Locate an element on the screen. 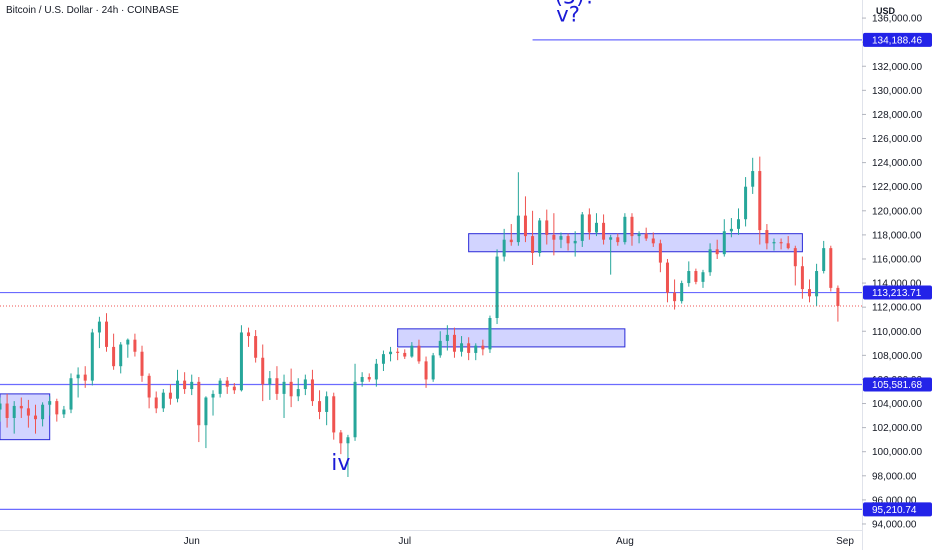  y-tick-label: 116,000.00 is located at coordinates (897, 259).